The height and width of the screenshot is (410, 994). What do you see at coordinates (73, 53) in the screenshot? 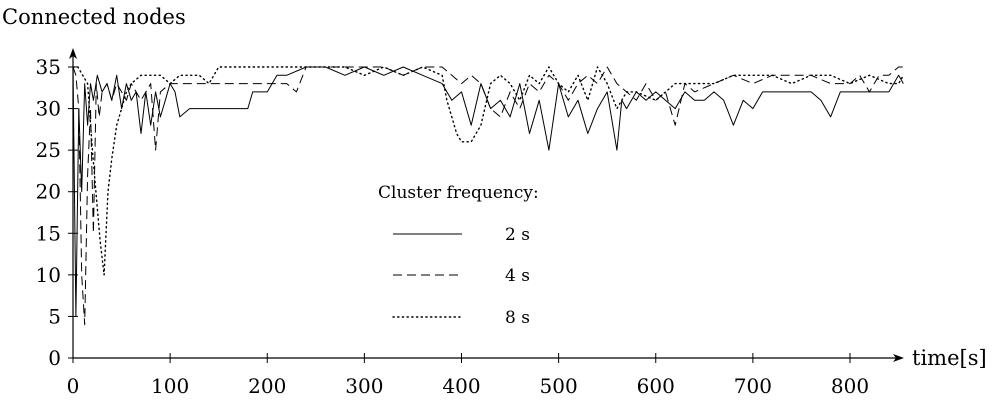
I see `y-axis-arrow` at bounding box center [73, 53].